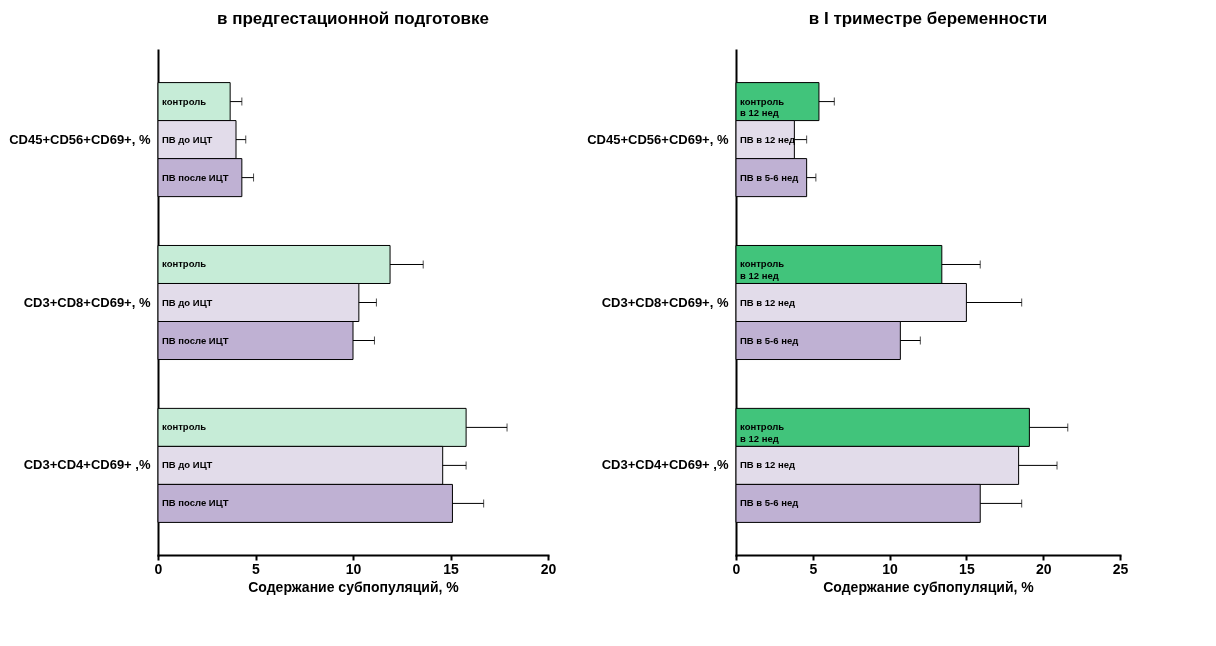  I want to click on series-label: контроль в 12 нед, so click(762, 107).